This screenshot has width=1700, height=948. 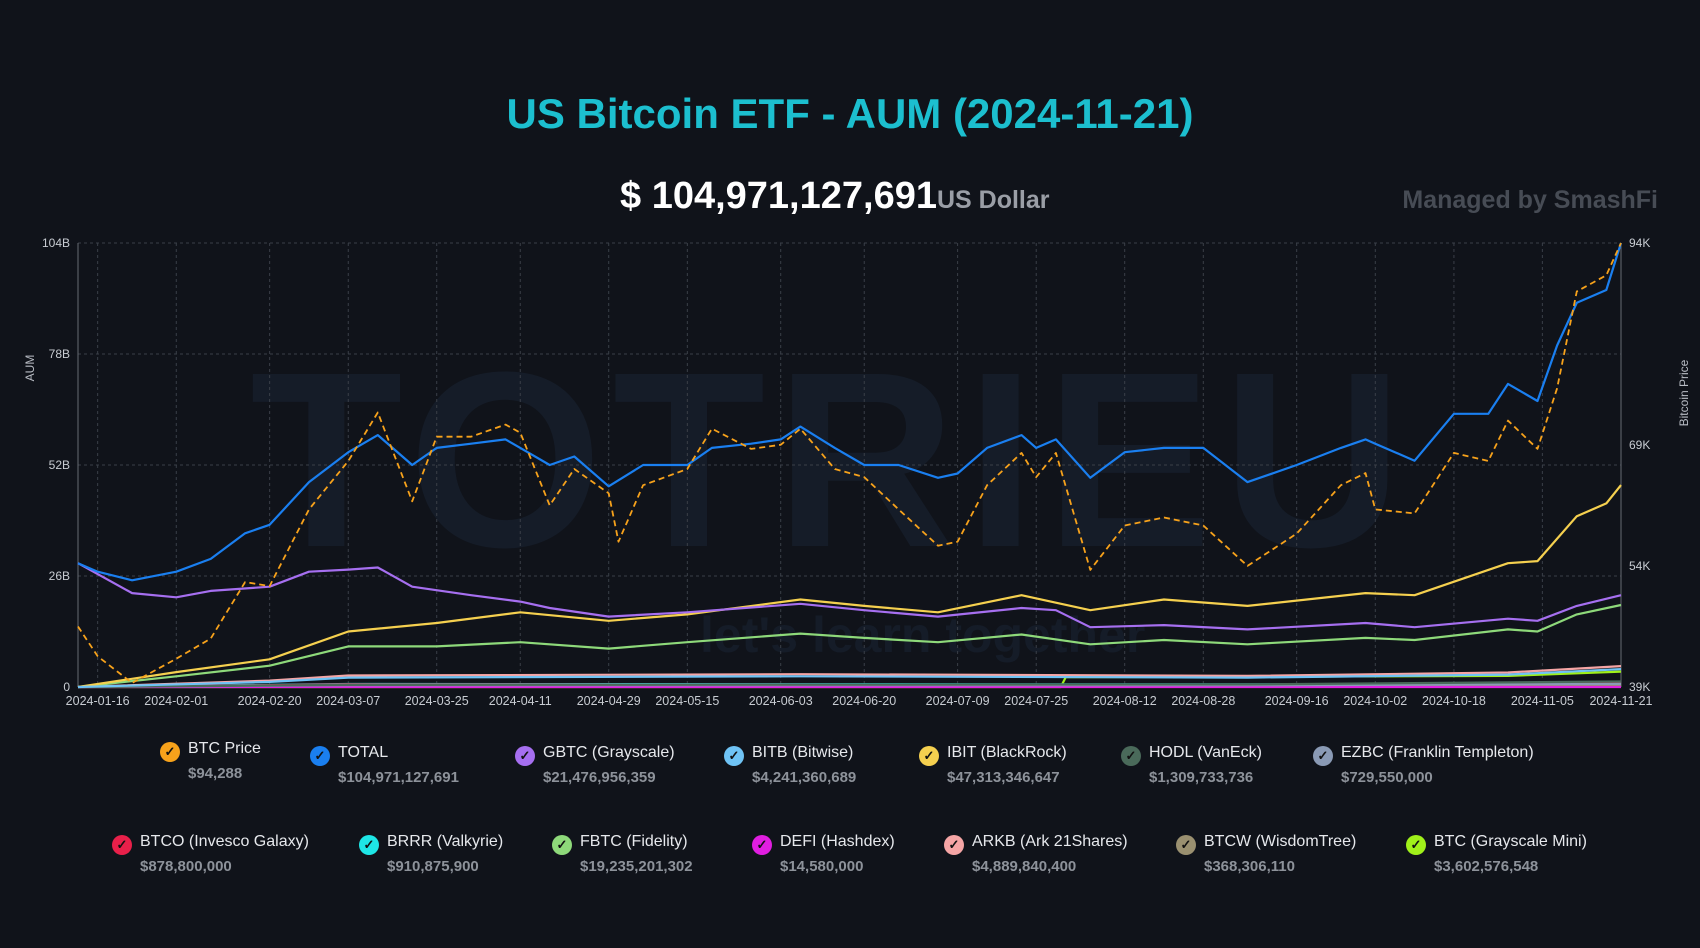 I want to click on legend-value: $47,313,346,647, so click(x=1003, y=777).